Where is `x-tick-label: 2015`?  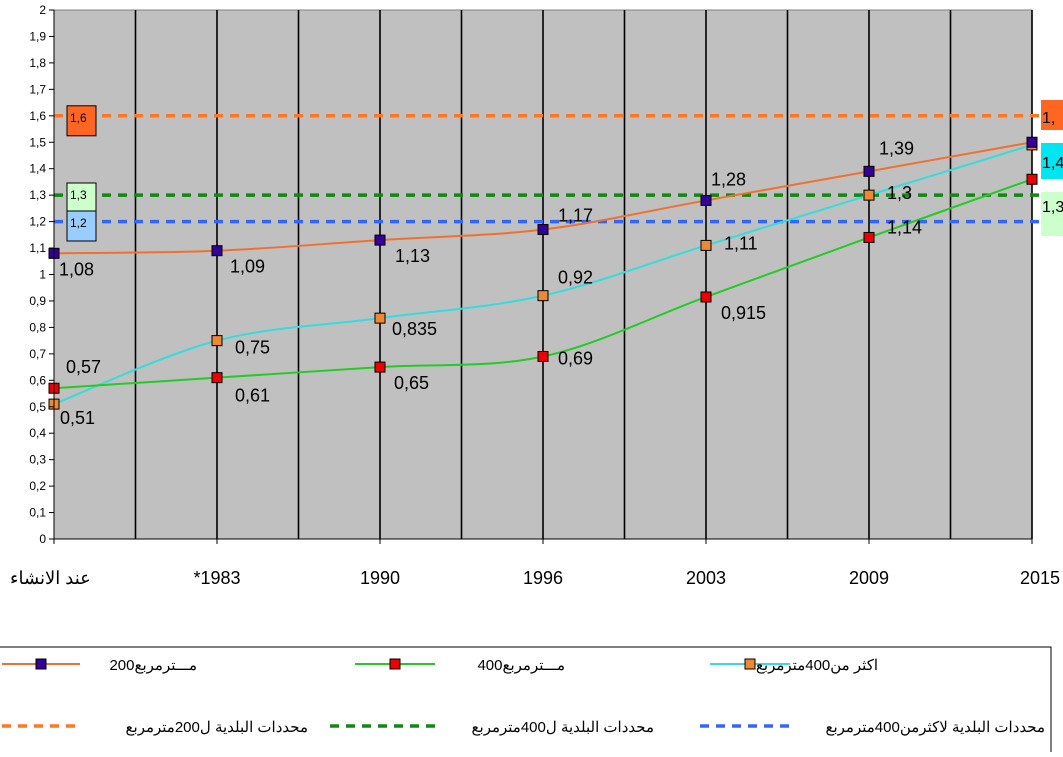 x-tick-label: 2015 is located at coordinates (1040, 578).